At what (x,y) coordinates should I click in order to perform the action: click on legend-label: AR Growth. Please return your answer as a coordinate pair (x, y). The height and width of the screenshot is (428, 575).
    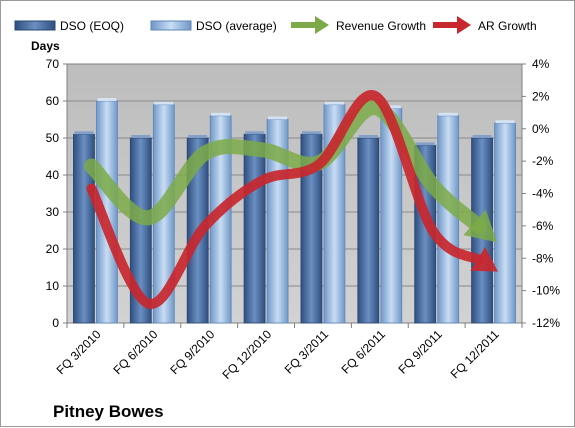
    Looking at the image, I should click on (507, 26).